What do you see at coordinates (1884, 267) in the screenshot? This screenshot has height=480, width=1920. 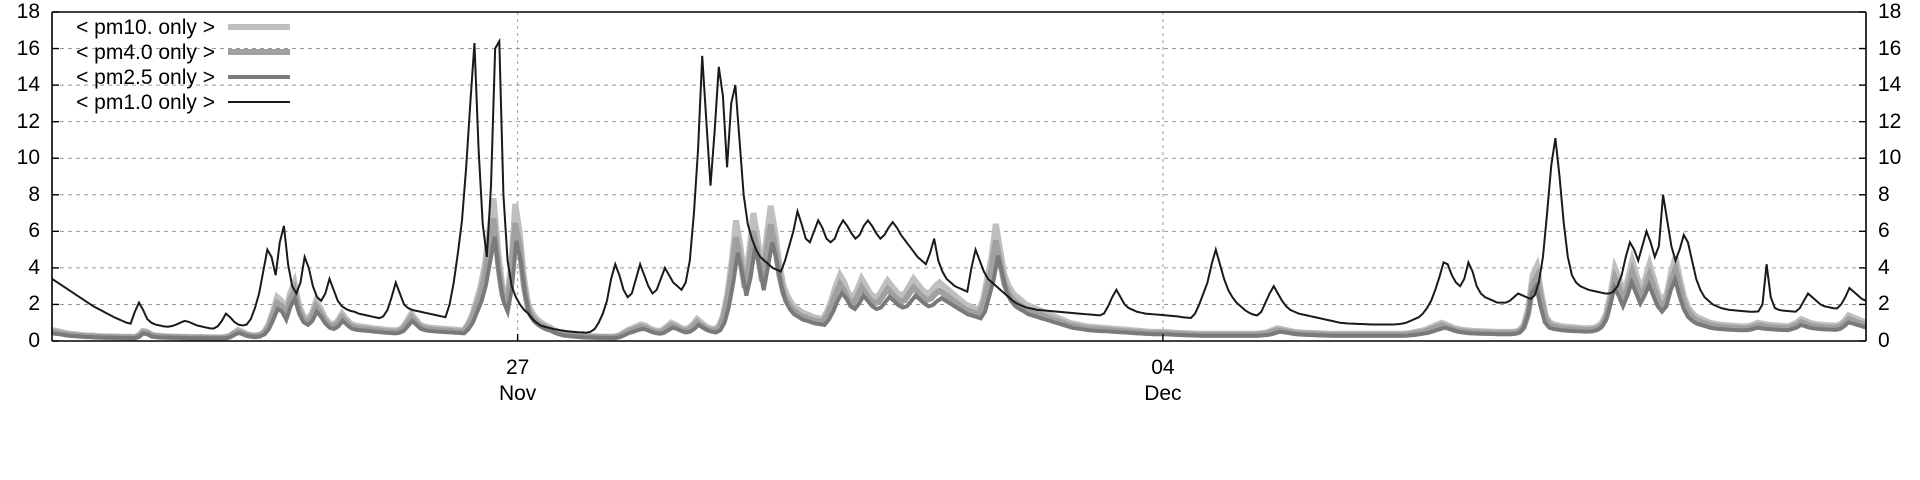 I see `y-tick-label-right: 4` at bounding box center [1884, 267].